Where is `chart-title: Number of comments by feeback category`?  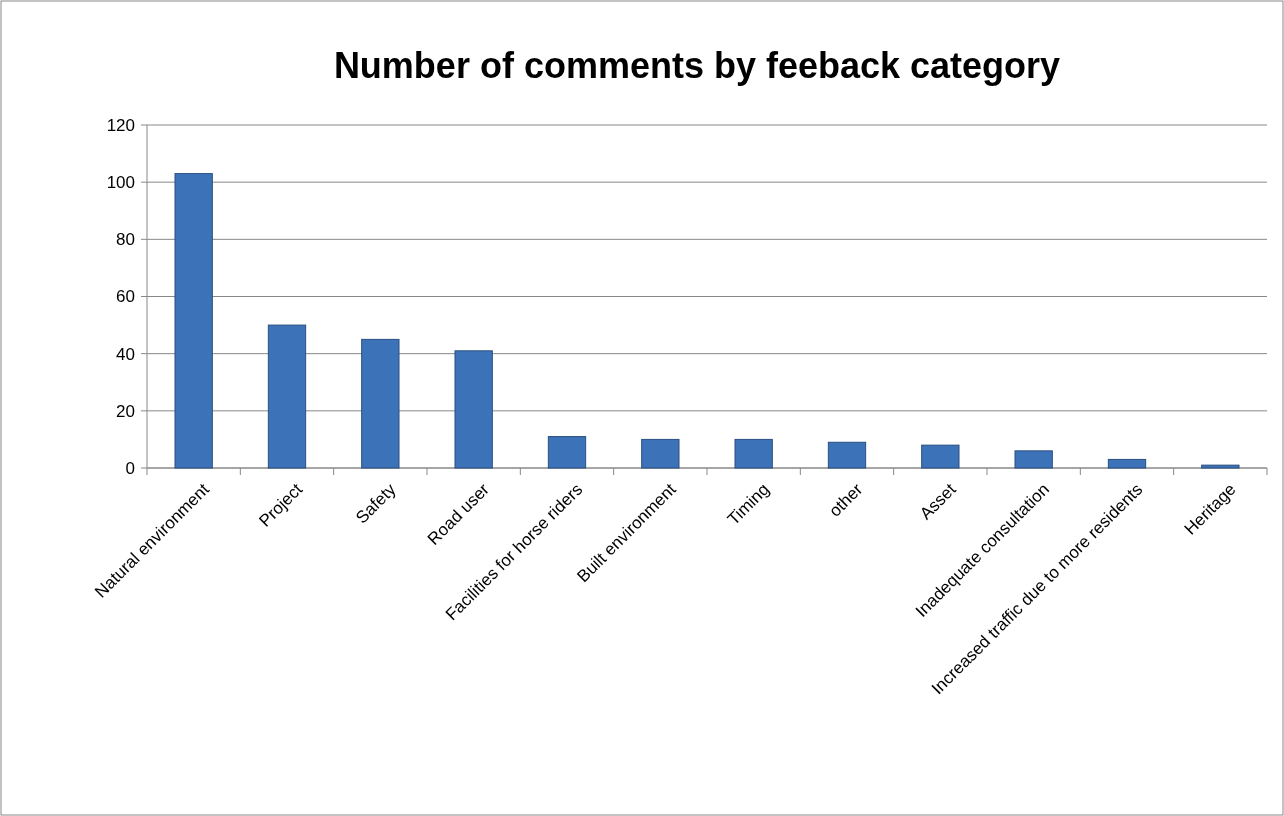
chart-title: Number of comments by feeback category is located at coordinates (697, 65).